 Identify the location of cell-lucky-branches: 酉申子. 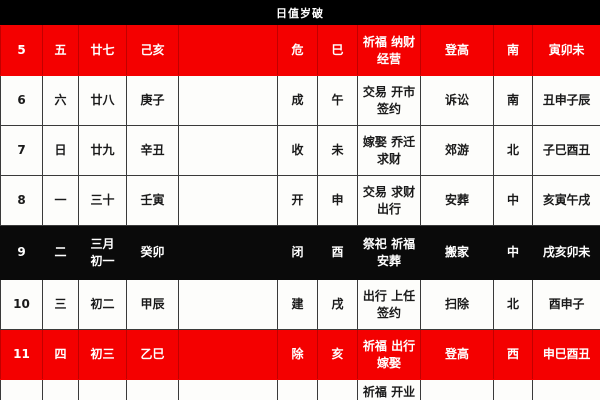
(566, 304).